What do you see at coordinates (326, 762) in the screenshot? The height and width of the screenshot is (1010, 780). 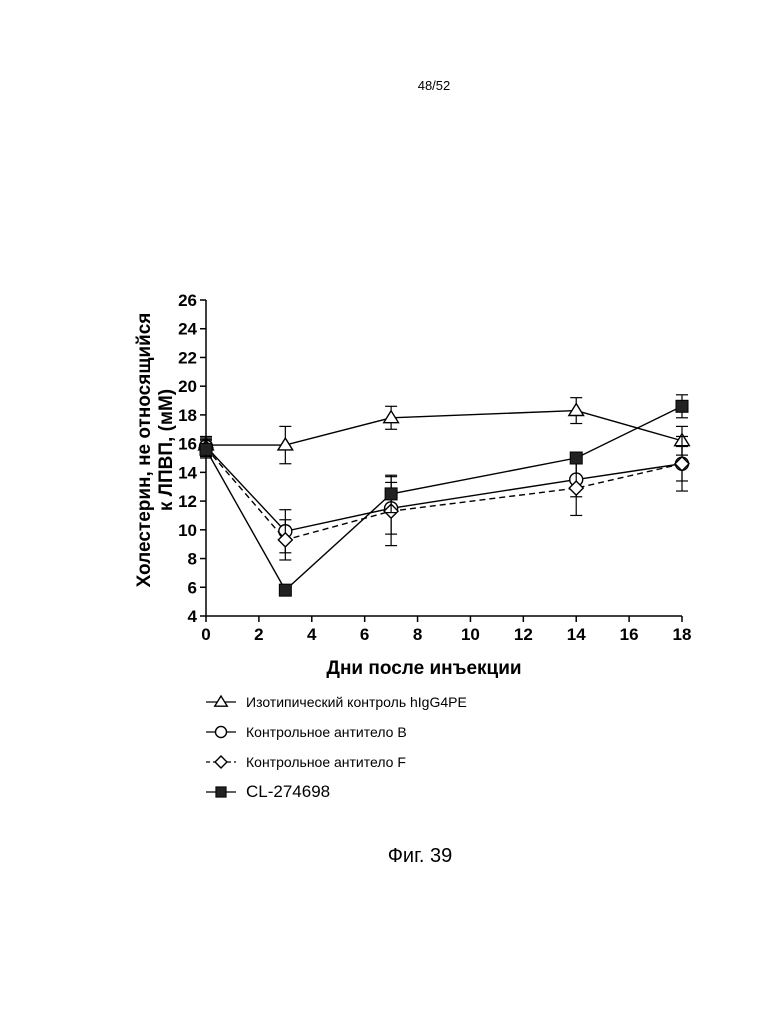 I see `legend-label: Контрольное антитело F` at bounding box center [326, 762].